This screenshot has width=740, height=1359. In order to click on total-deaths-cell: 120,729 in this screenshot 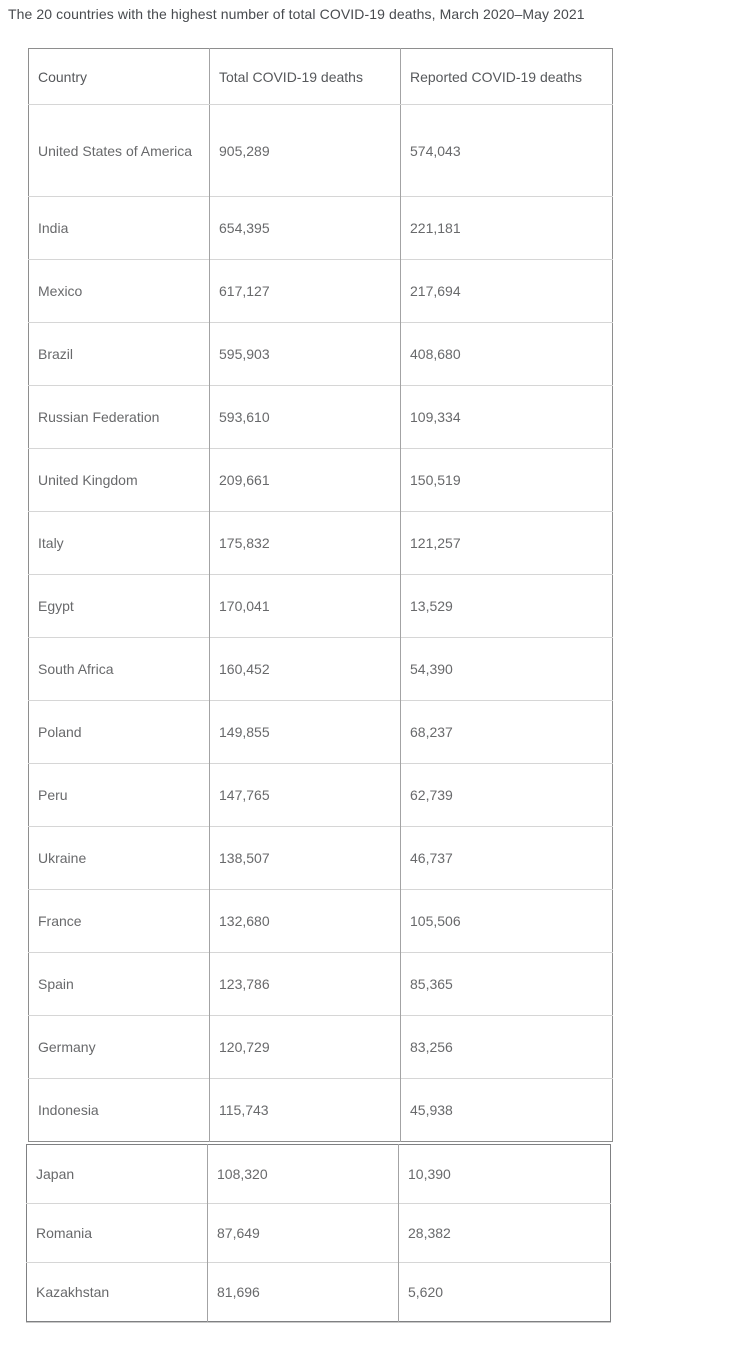, I will do `click(305, 1047)`.